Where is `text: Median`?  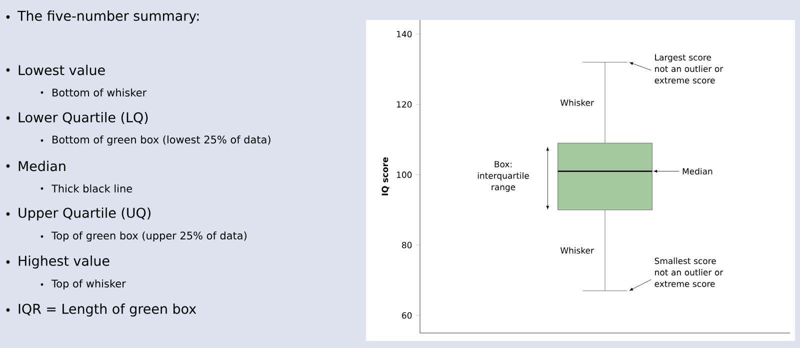
text: Median is located at coordinates (42, 166).